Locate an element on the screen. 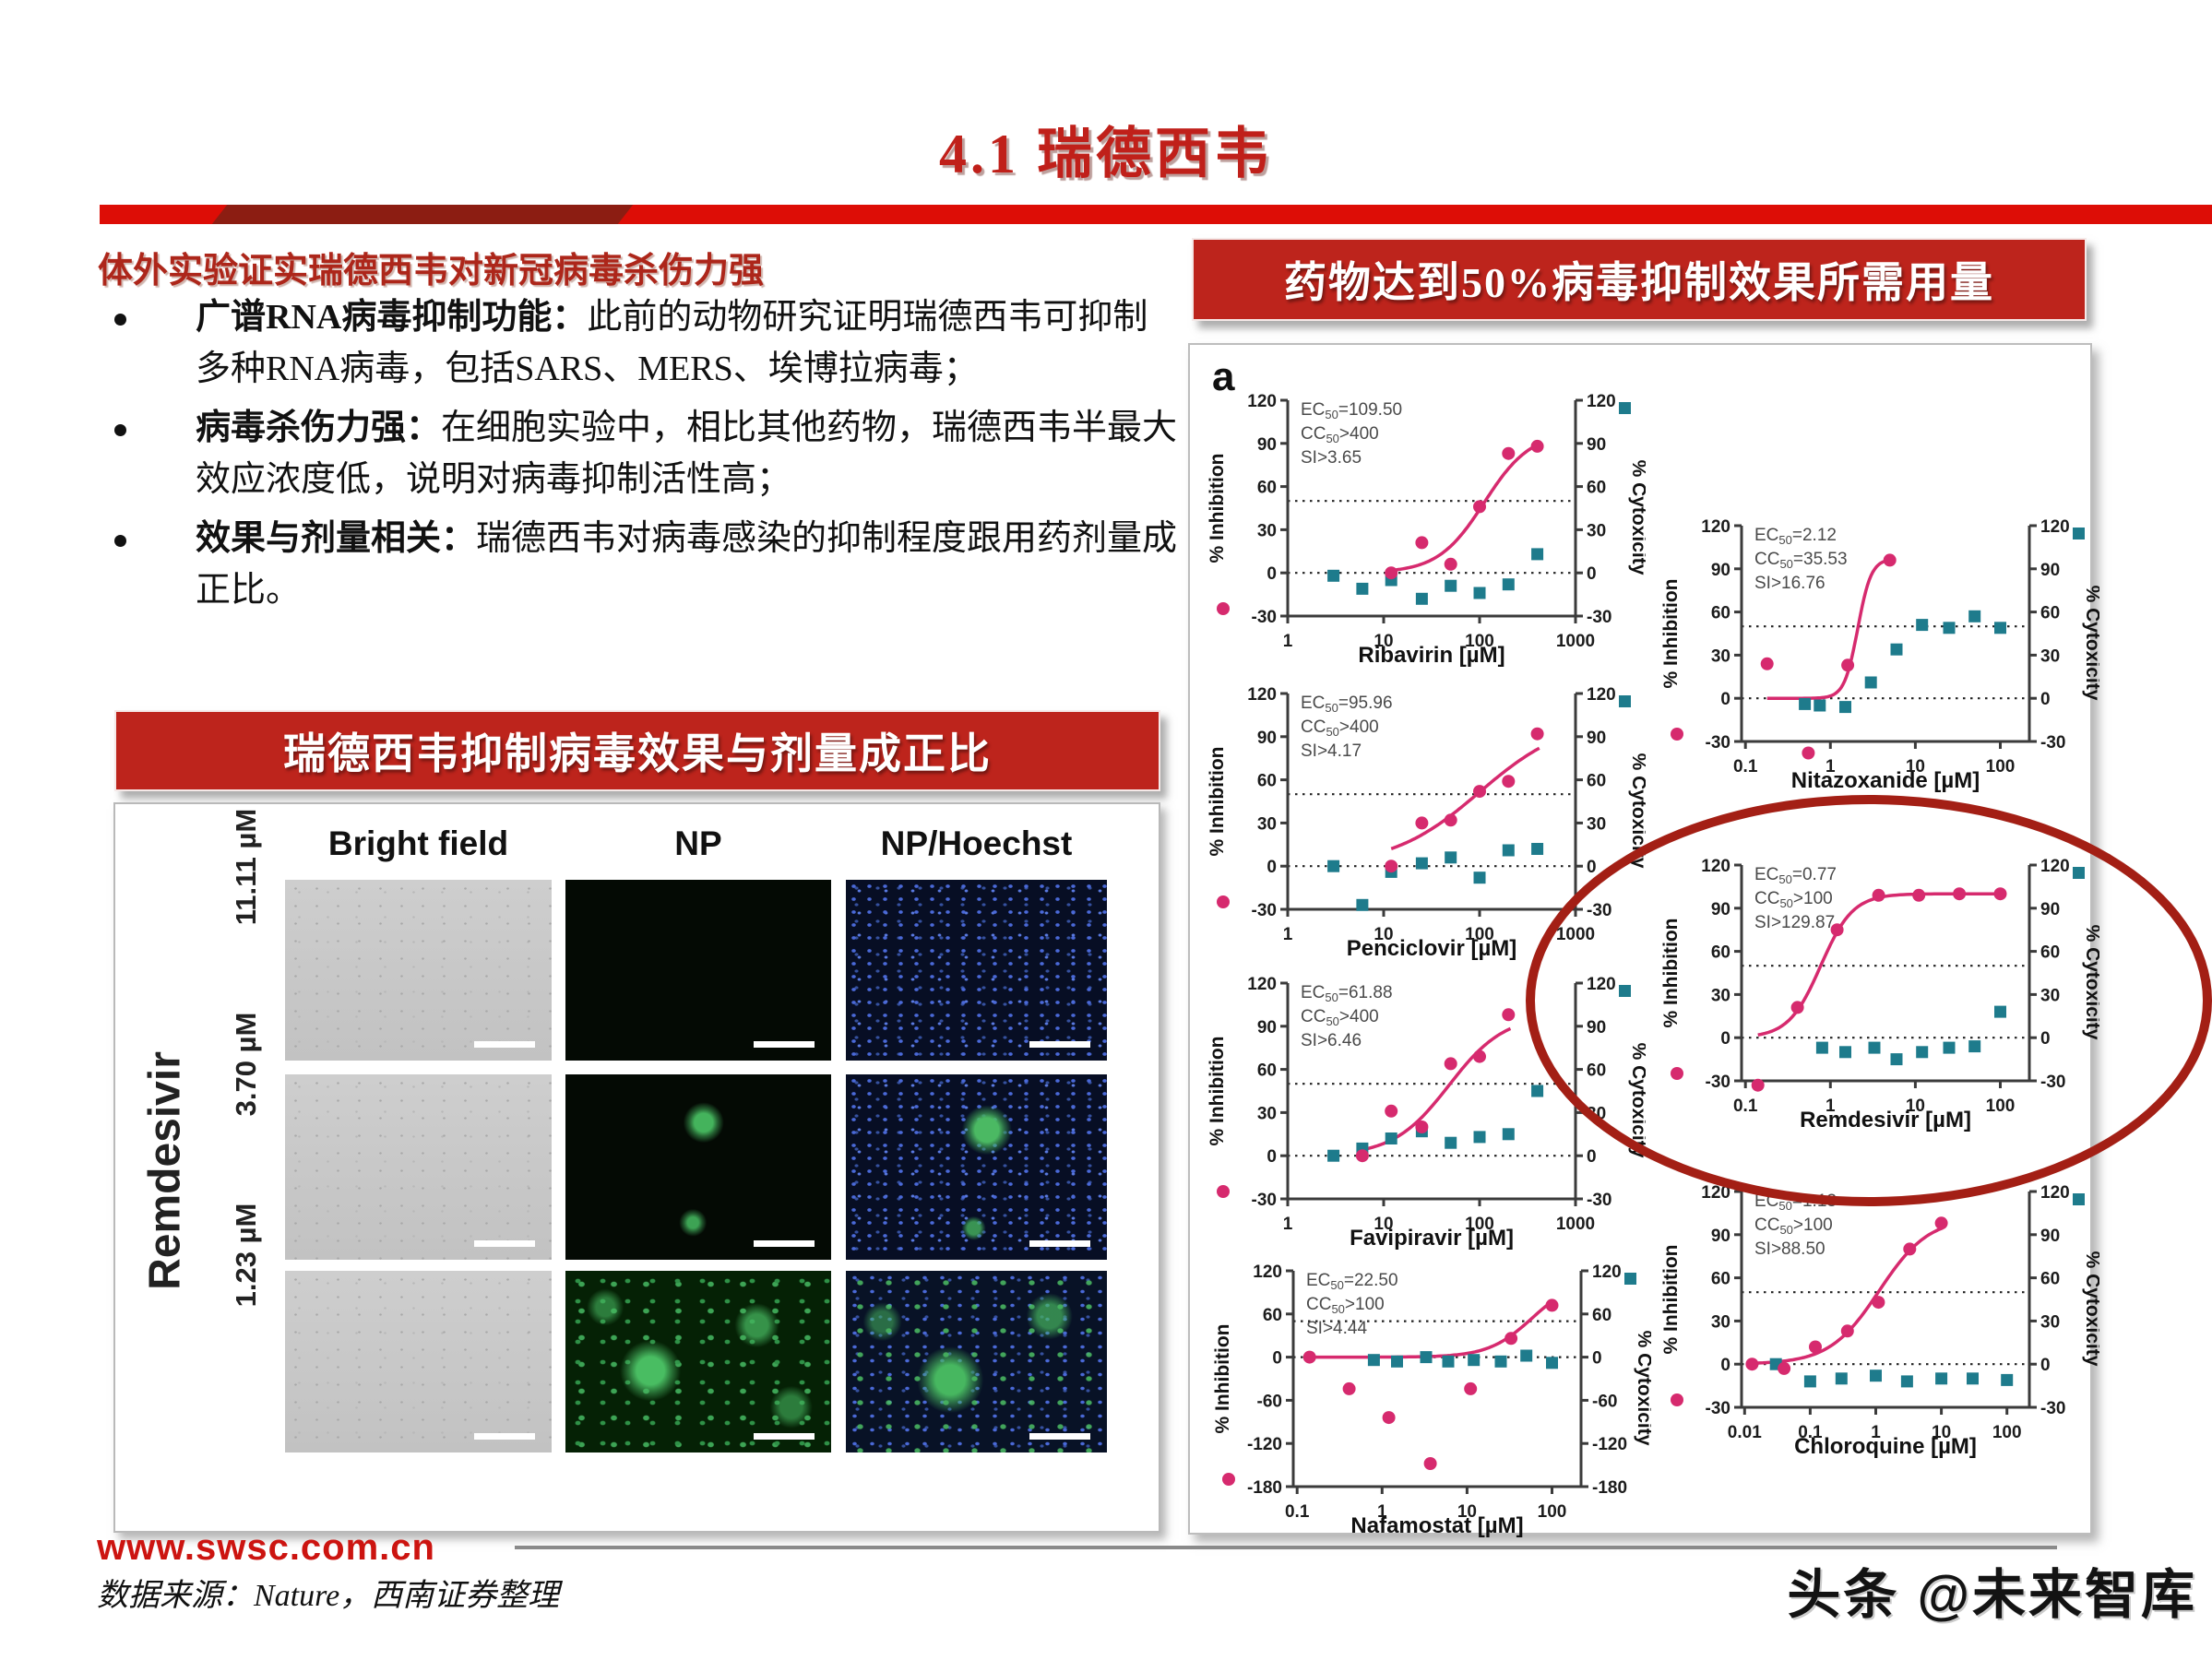 This screenshot has height=1660, width=2212. svg-text: SI>129.87 is located at coordinates (1794, 922).